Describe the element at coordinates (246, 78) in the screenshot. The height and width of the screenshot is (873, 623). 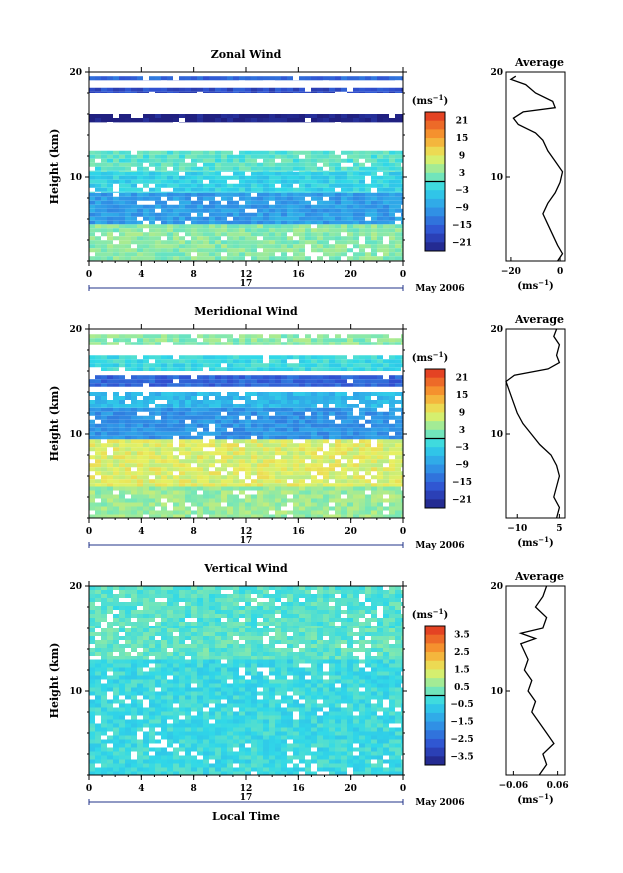
I see `heatmap-layer` at that location.